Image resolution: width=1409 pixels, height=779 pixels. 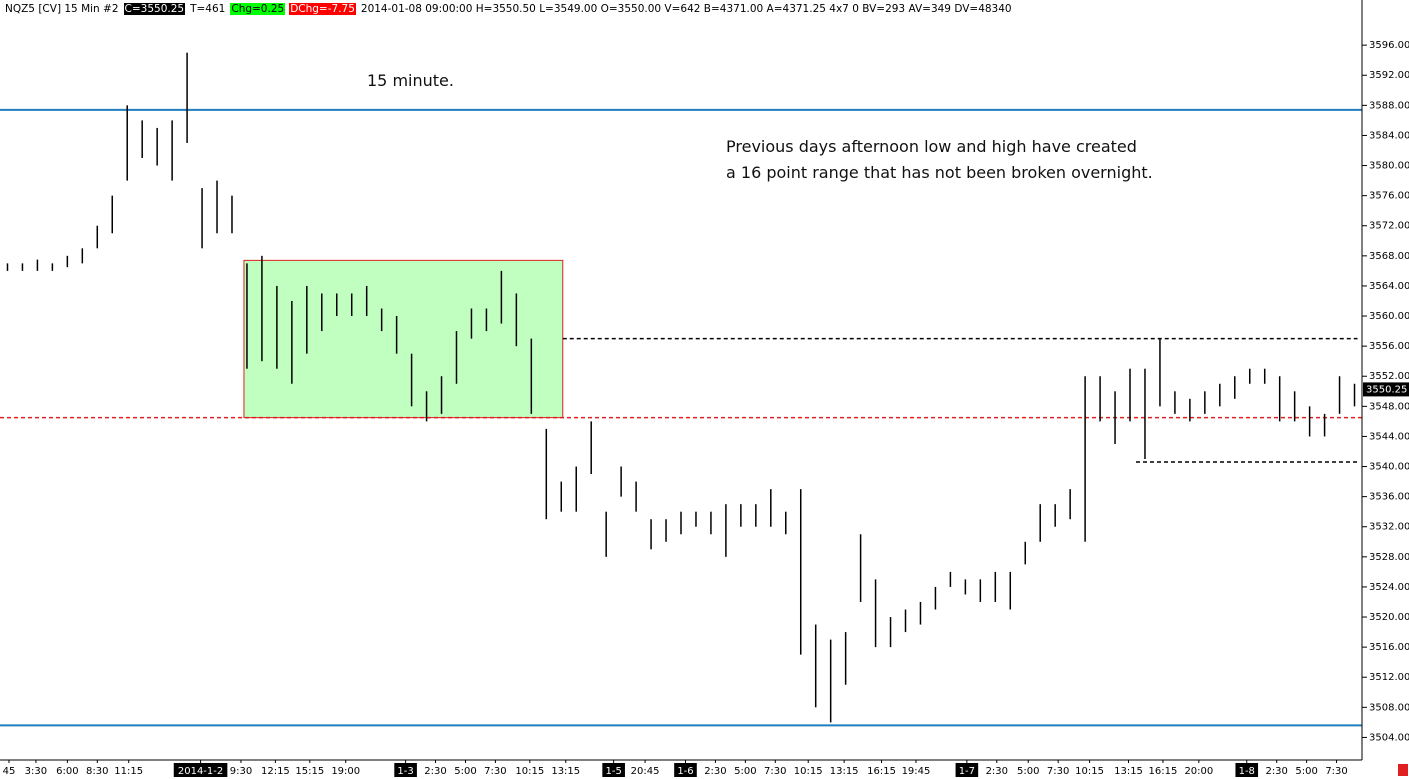 I want to click on x-tick-label: 20:45, so click(x=645, y=771).